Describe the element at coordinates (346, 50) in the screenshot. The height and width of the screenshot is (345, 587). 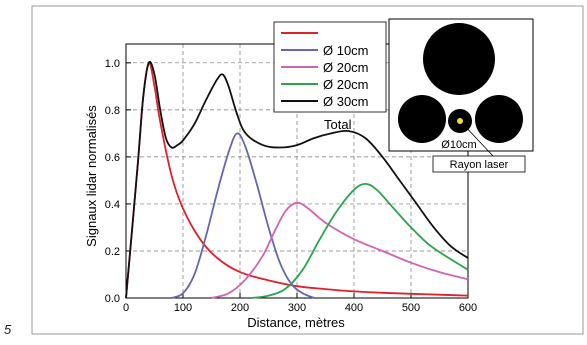
I see `legend-label: Ø 10cm` at that location.